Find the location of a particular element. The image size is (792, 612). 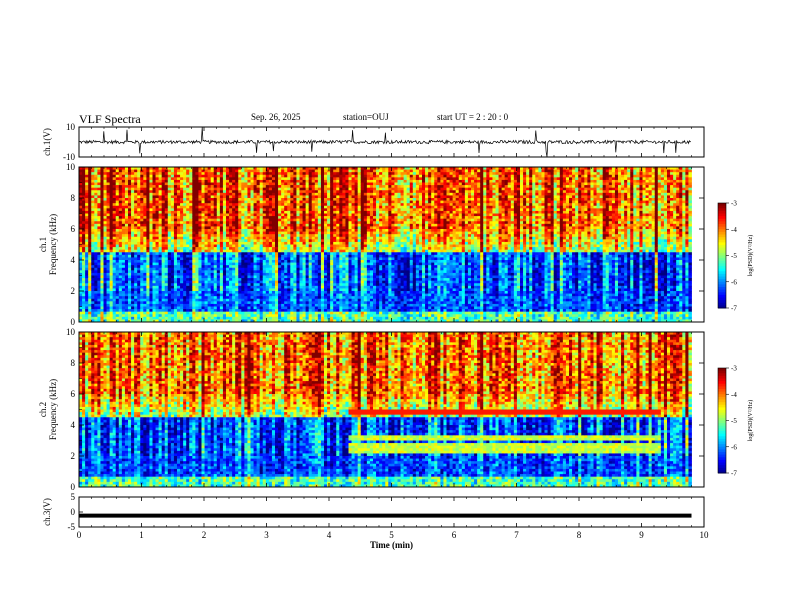

ch1-ytick-label: 0 is located at coordinates (73, 322).